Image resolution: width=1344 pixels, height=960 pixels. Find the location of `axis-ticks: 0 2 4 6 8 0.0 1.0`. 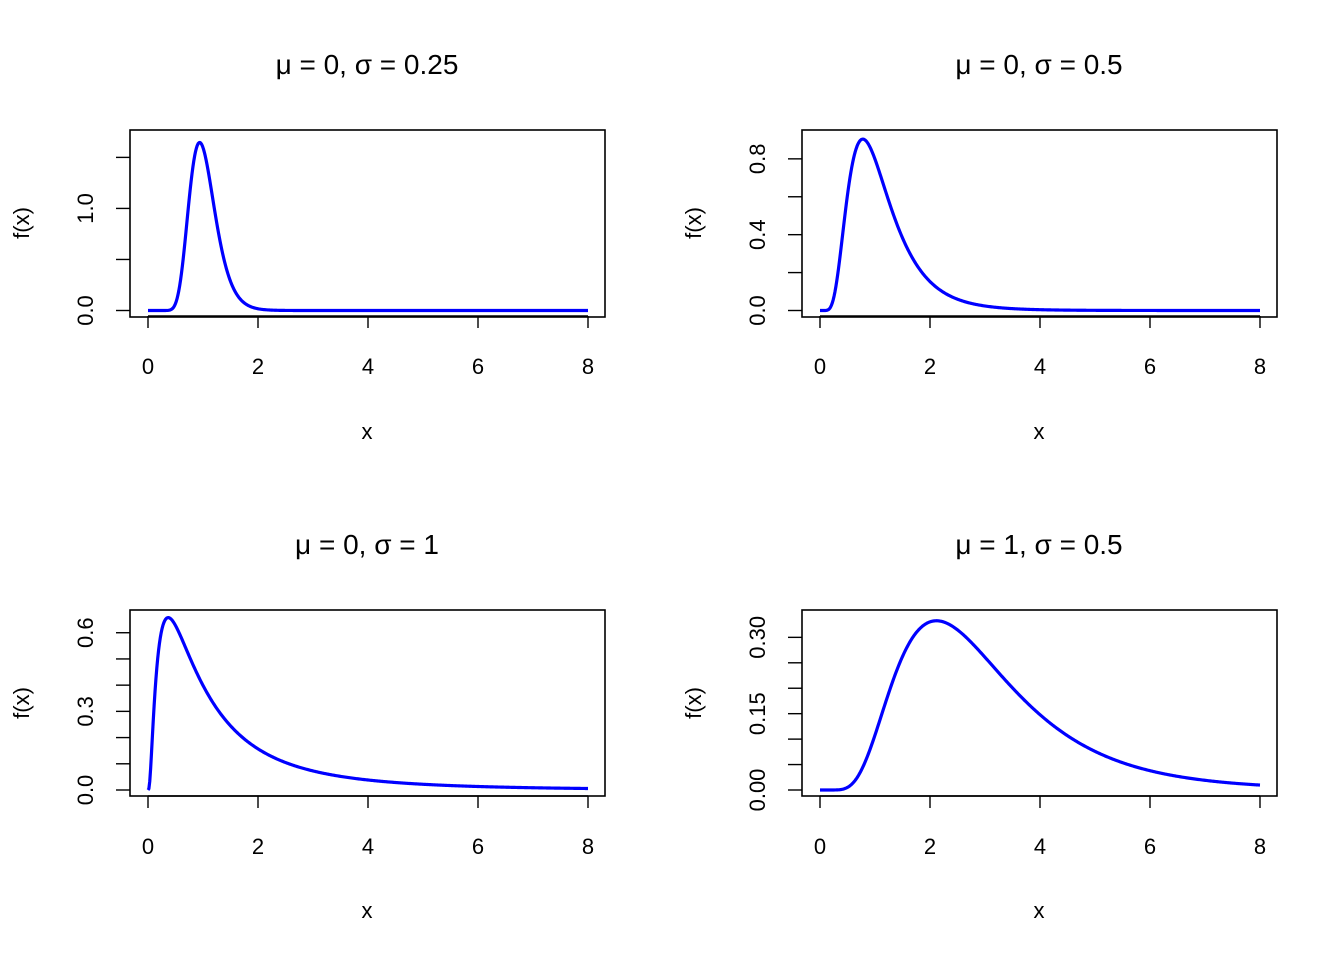

axis-ticks: 0 2 4 6 8 0.0 1.0 is located at coordinates (333, 267).